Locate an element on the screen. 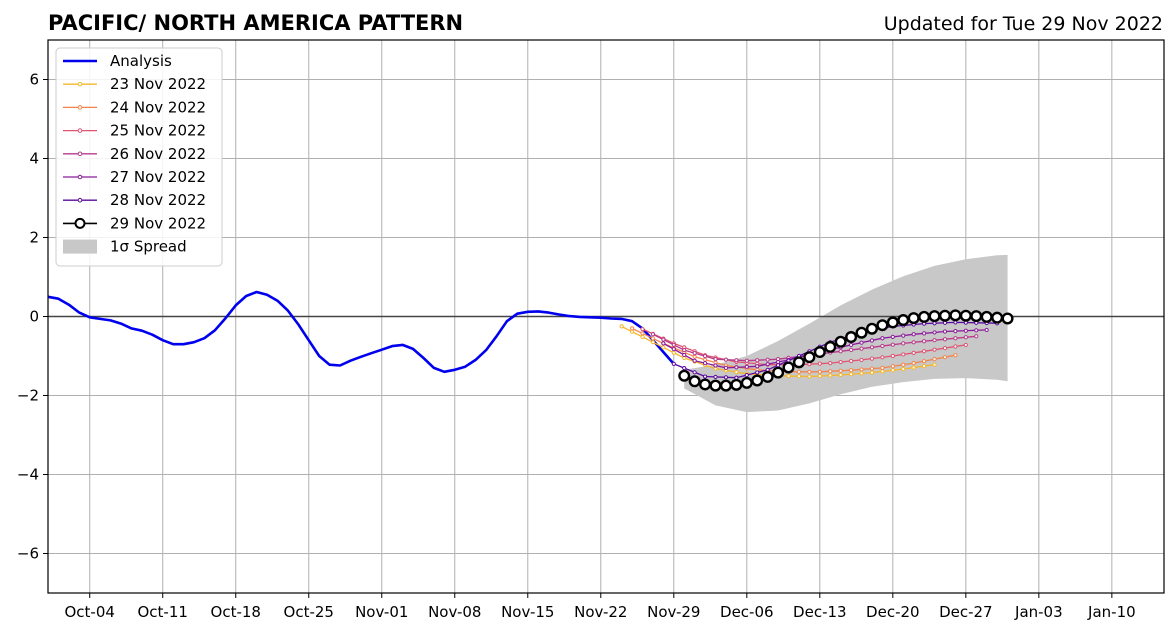 The width and height of the screenshot is (1176, 637). legend-label-forecast: 27 Nov 2022 is located at coordinates (158, 177).